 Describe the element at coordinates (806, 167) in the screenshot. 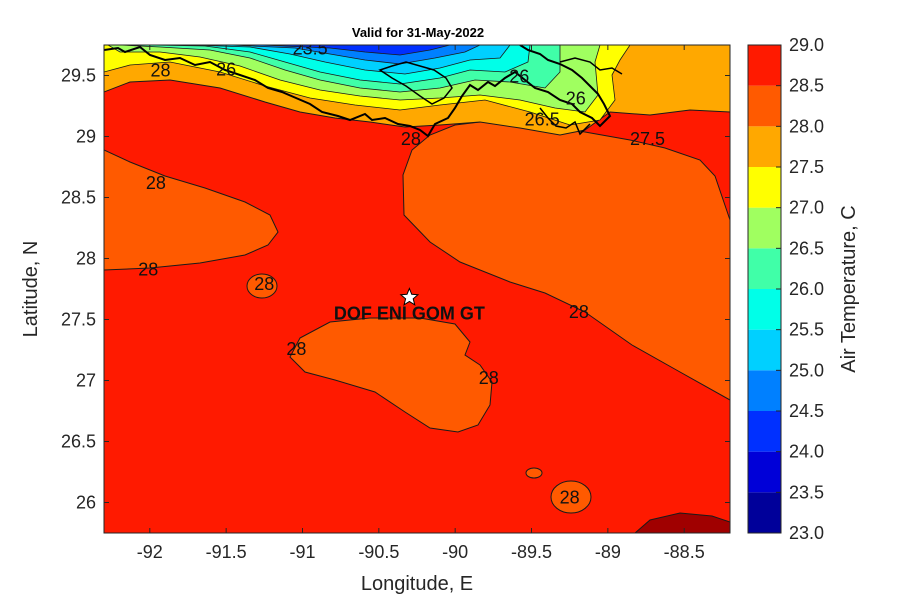

I see `colorbar-tick-label: 27.5` at that location.